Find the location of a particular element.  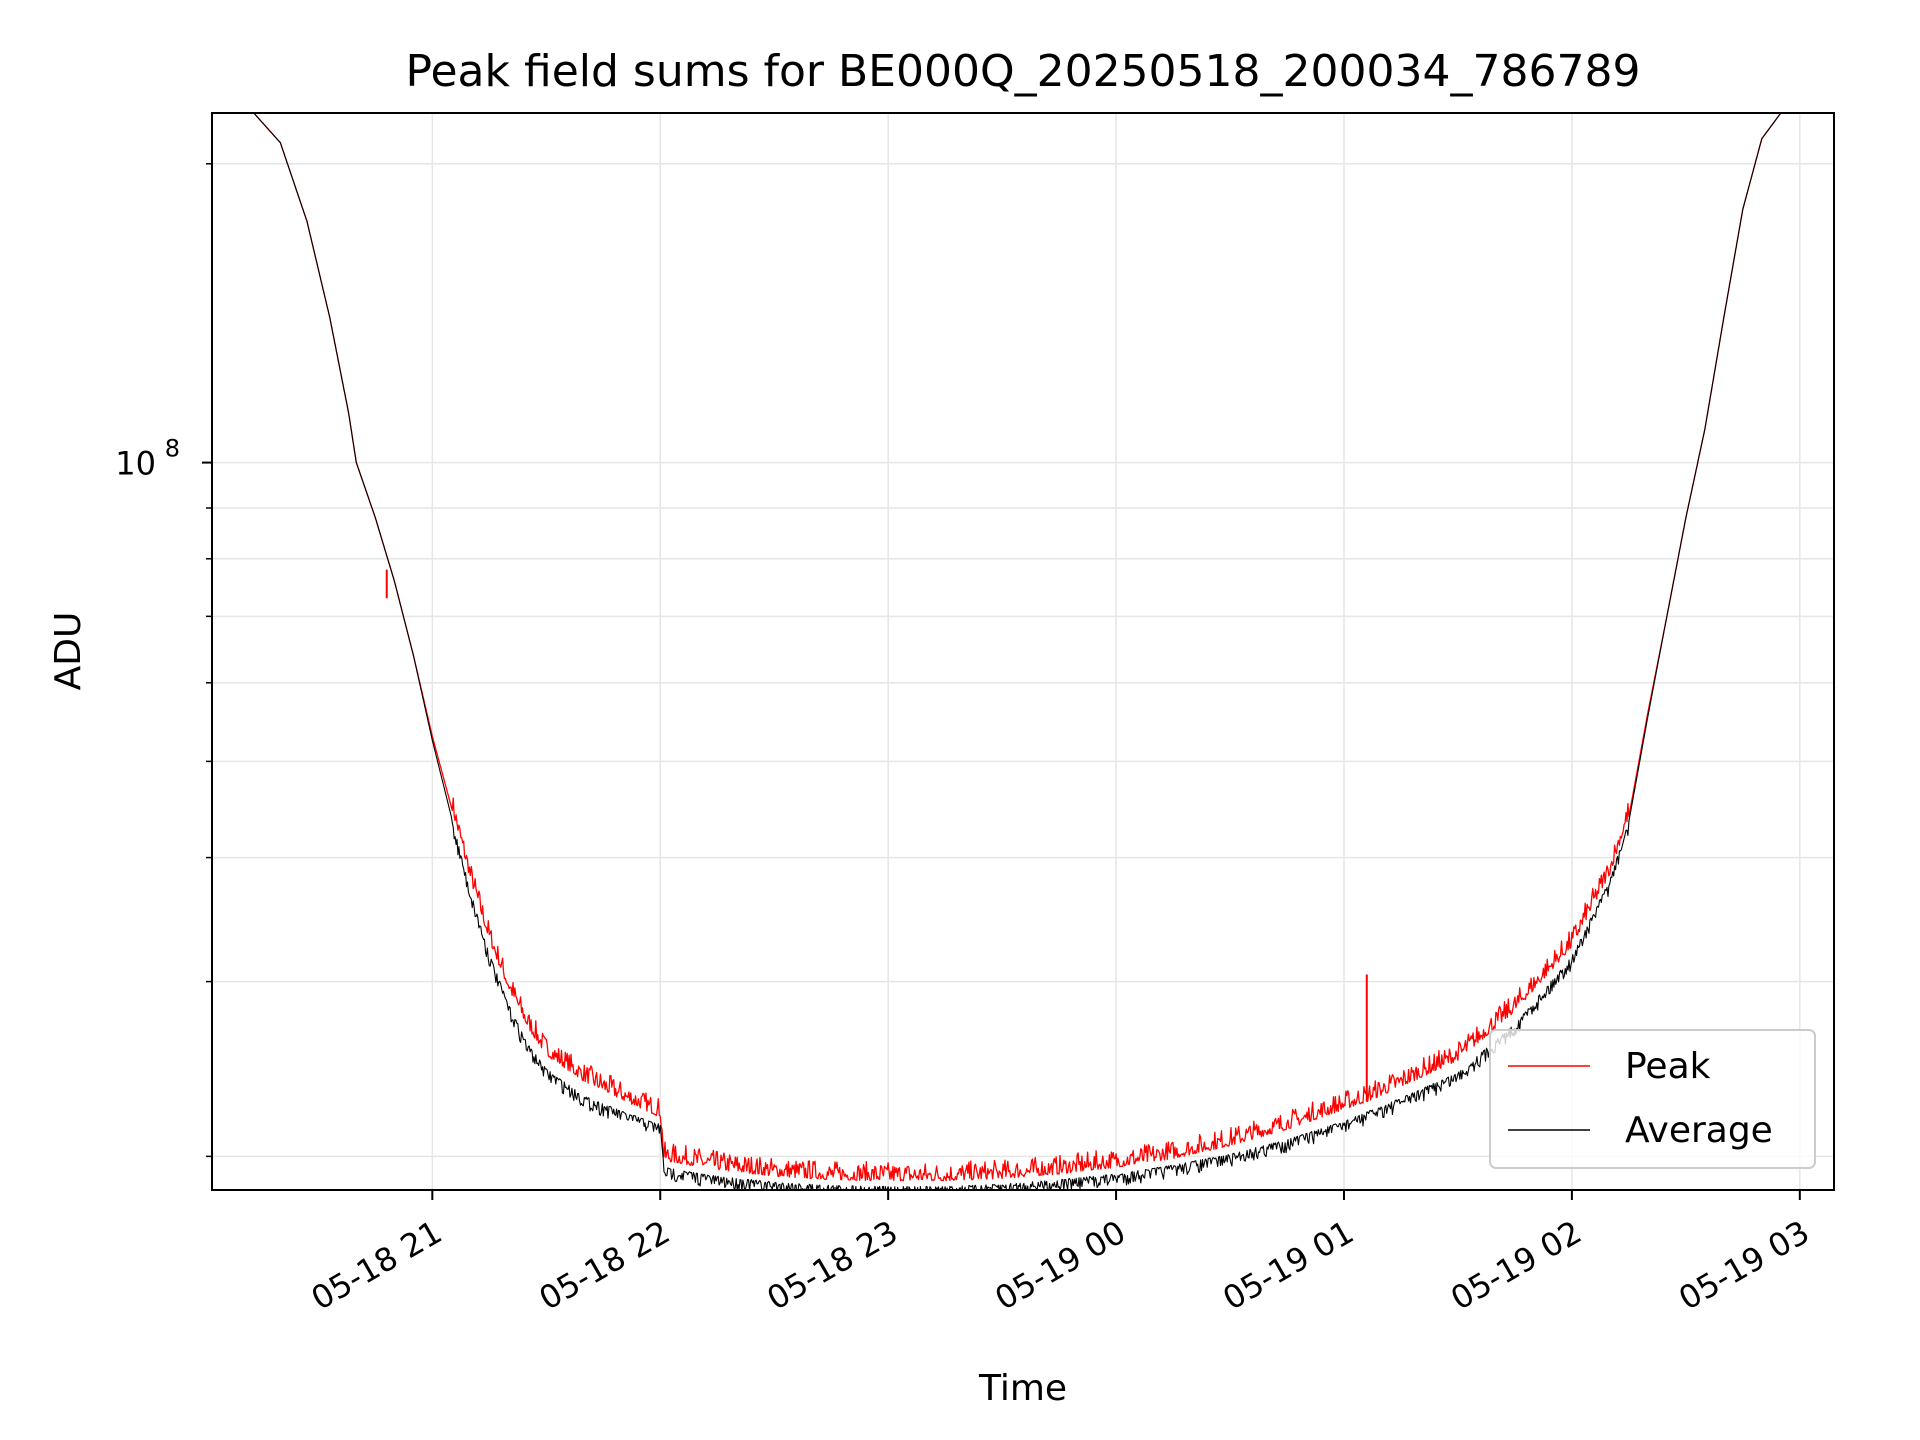

legend-box is located at coordinates (1652, 1099).